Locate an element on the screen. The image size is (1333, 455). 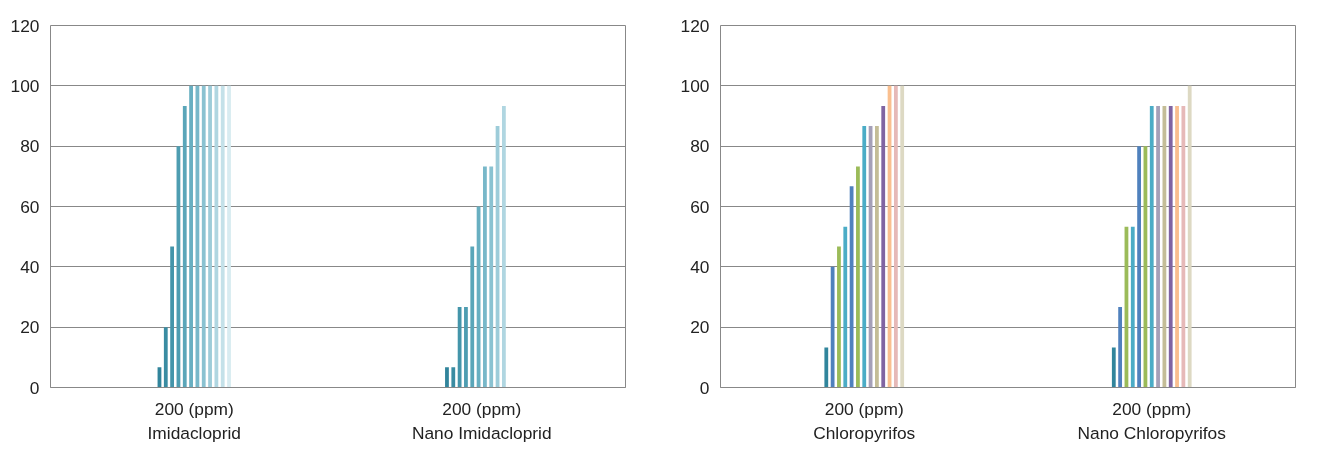
x-tick-label: 200 (ppm) Nano Imidacloprid is located at coordinates (481, 420).